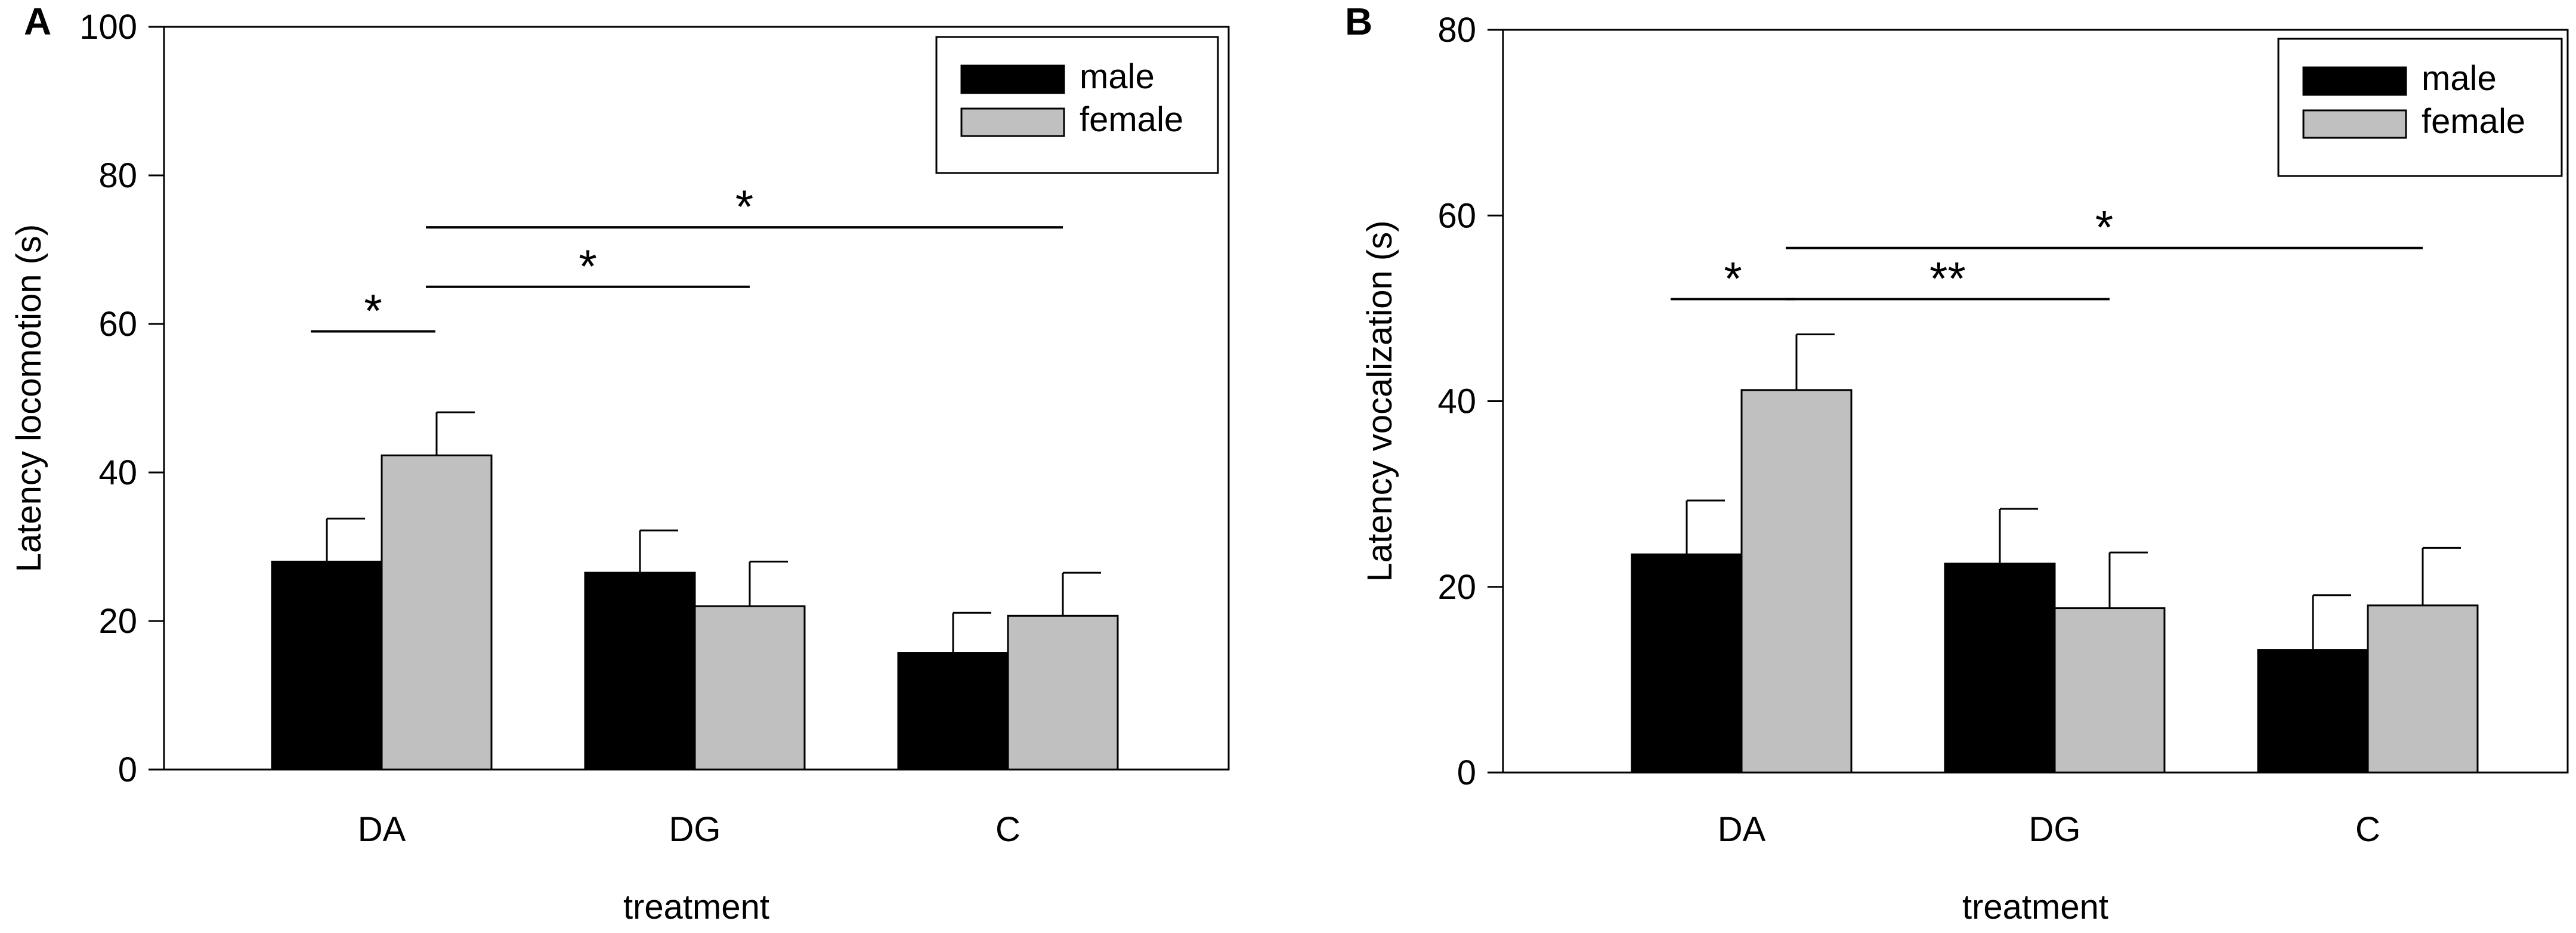 The width and height of the screenshot is (2576, 933). What do you see at coordinates (1358, 21) in the screenshot?
I see `panel-label: B` at bounding box center [1358, 21].